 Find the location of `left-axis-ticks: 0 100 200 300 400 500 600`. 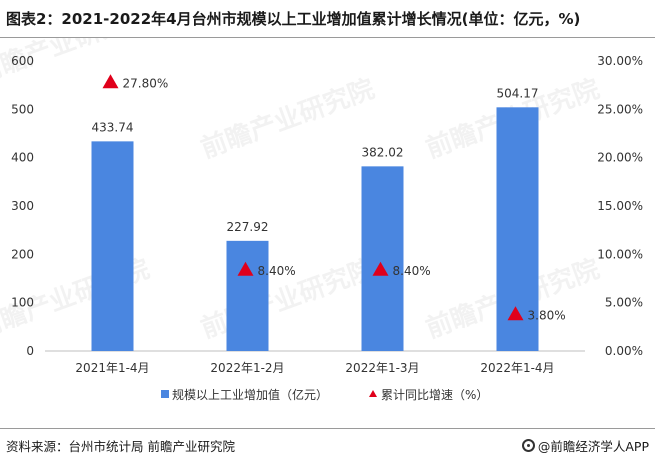

left-axis-ticks: 0 100 200 300 400 500 600 is located at coordinates (22, 206).